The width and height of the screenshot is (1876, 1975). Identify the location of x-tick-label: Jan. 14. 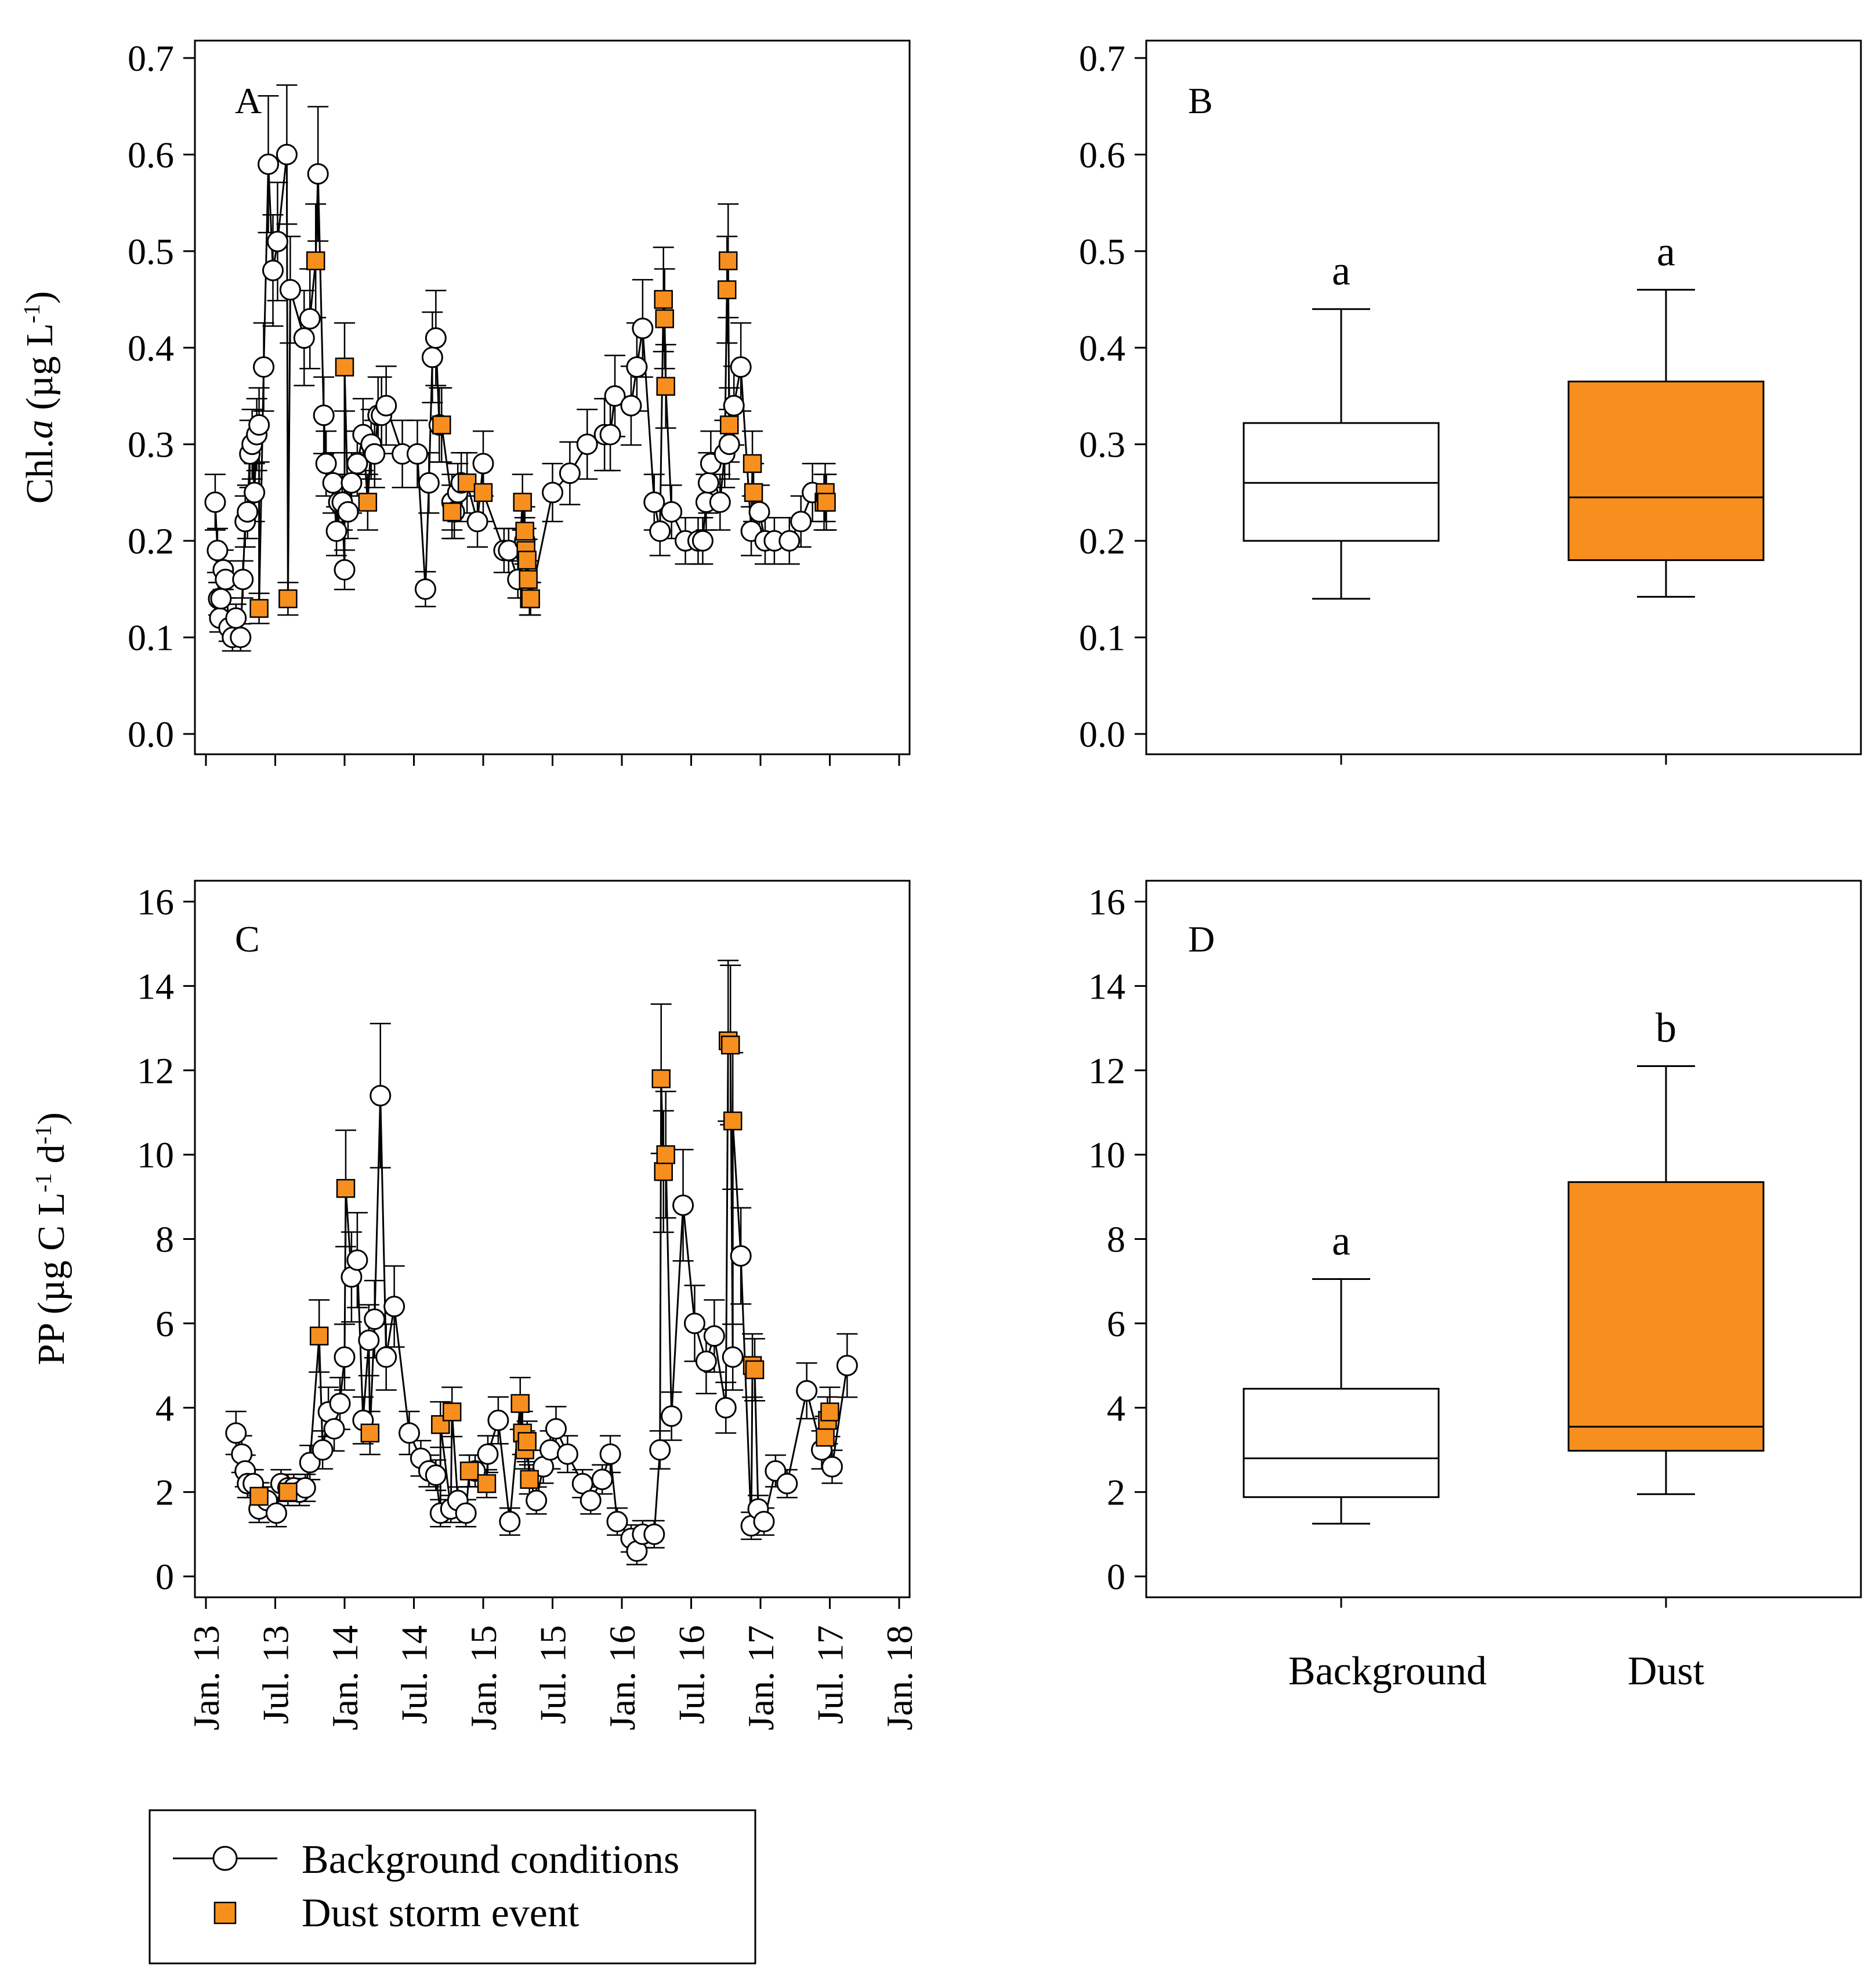
(344, 1677).